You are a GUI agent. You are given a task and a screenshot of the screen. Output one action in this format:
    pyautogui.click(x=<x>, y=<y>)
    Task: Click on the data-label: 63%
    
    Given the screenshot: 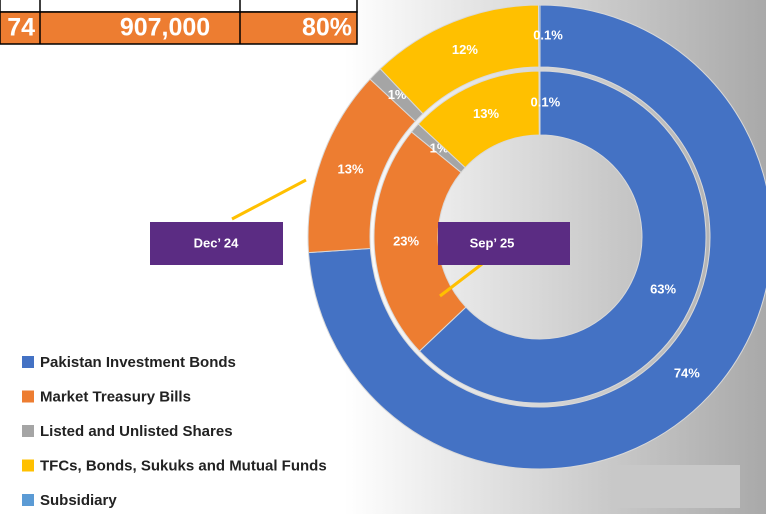 What is the action you would take?
    pyautogui.click(x=663, y=288)
    